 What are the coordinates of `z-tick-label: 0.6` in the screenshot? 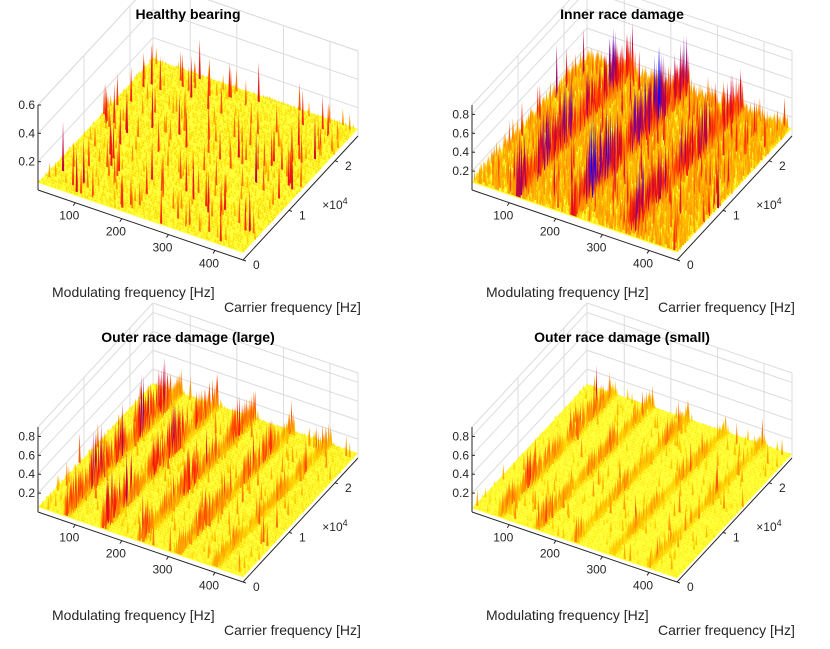 It's located at (26, 105).